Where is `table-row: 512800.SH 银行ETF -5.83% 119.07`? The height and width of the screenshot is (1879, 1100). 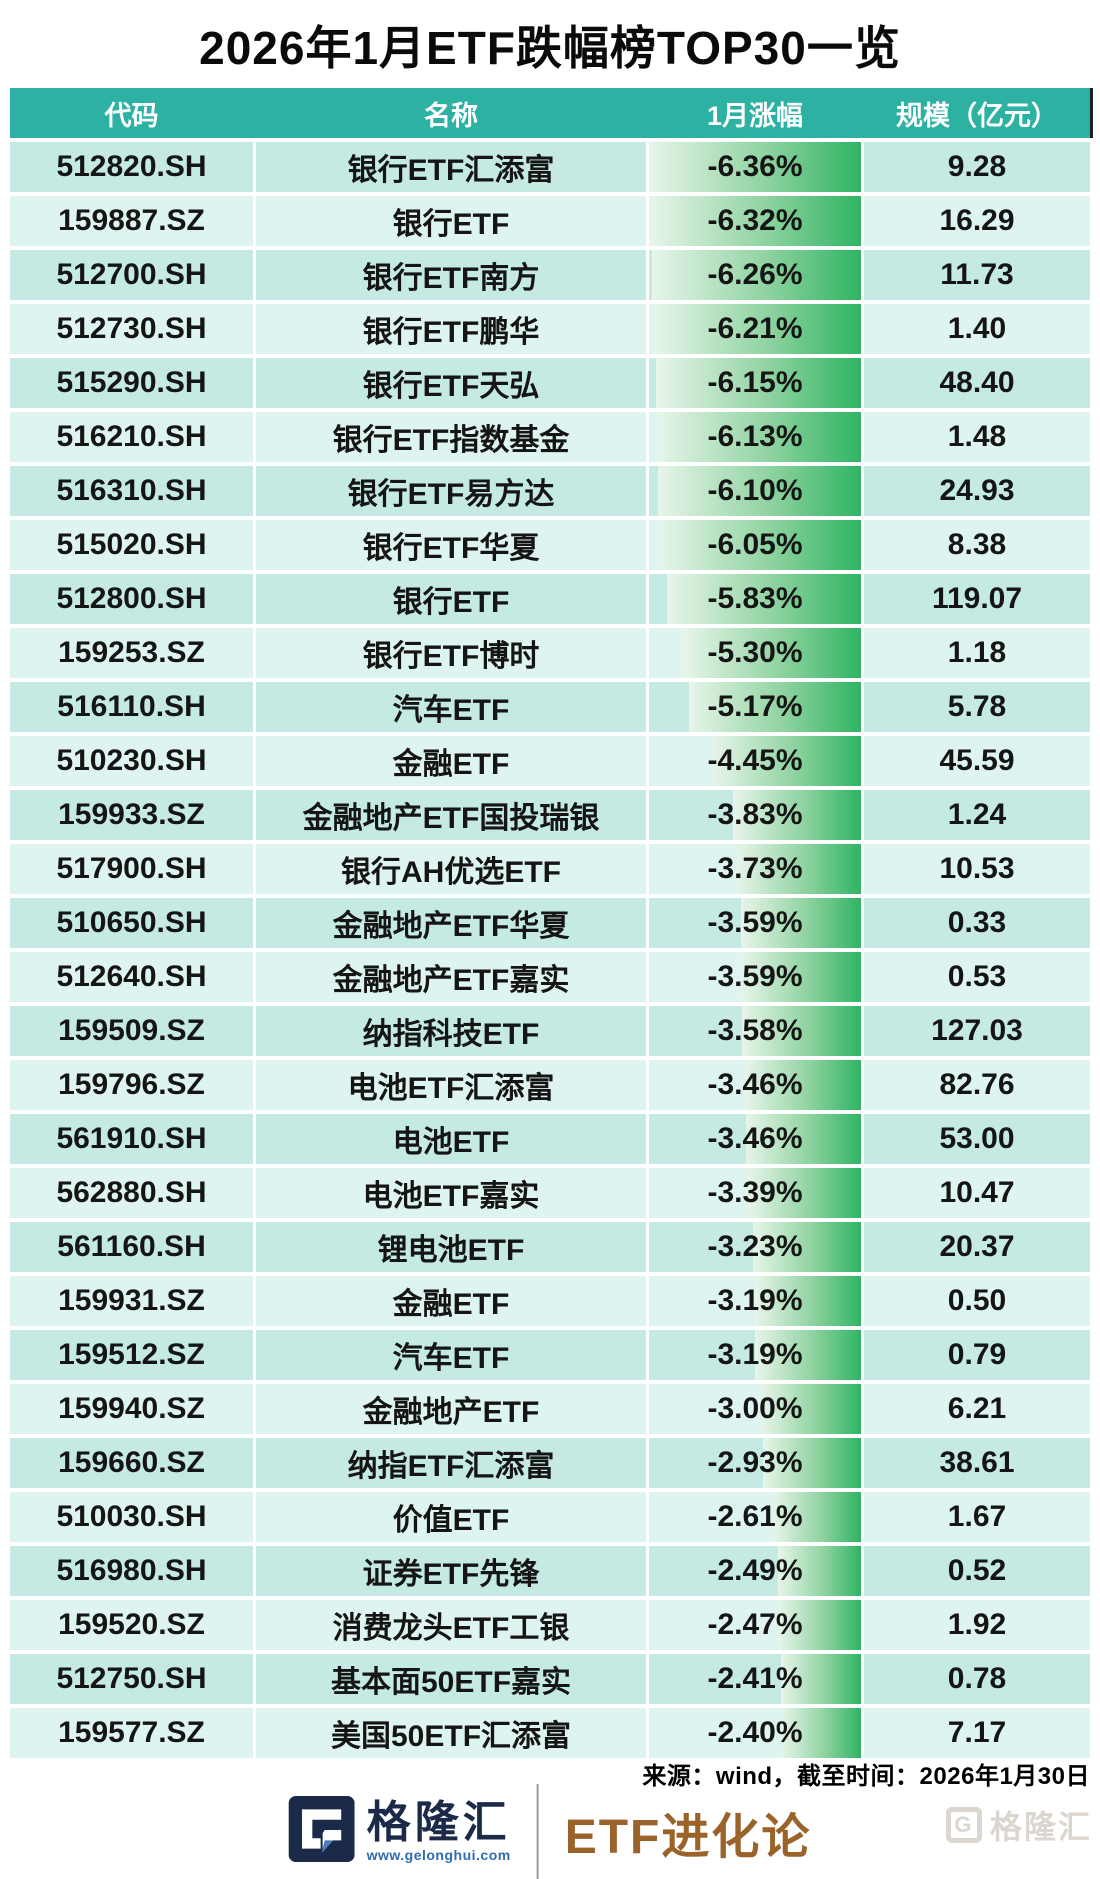 table-row: 512800.SH 银行ETF -5.83% 119.07 is located at coordinates (550, 599).